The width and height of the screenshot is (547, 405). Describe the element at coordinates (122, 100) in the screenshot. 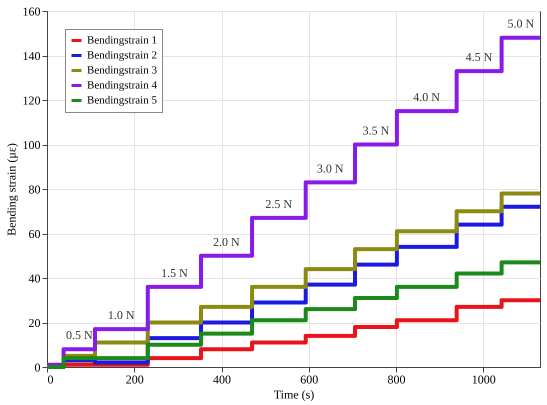

I see `legend-label: Bendingstrain 5` at that location.